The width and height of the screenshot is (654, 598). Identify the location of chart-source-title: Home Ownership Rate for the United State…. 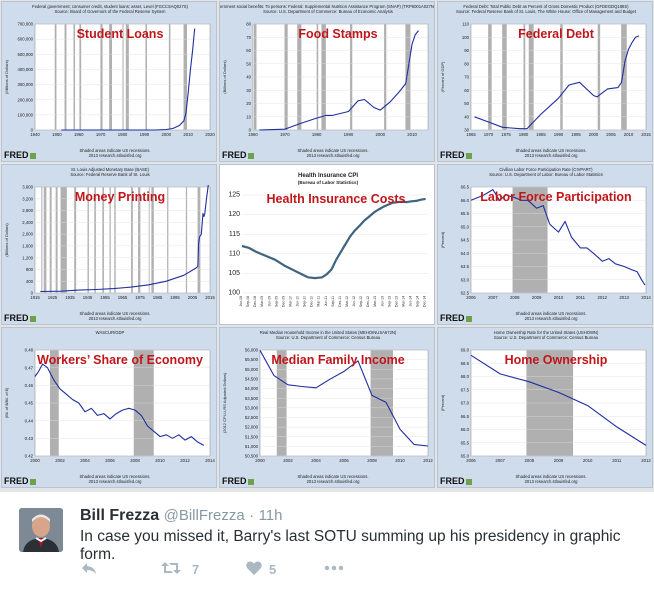
(546, 332).